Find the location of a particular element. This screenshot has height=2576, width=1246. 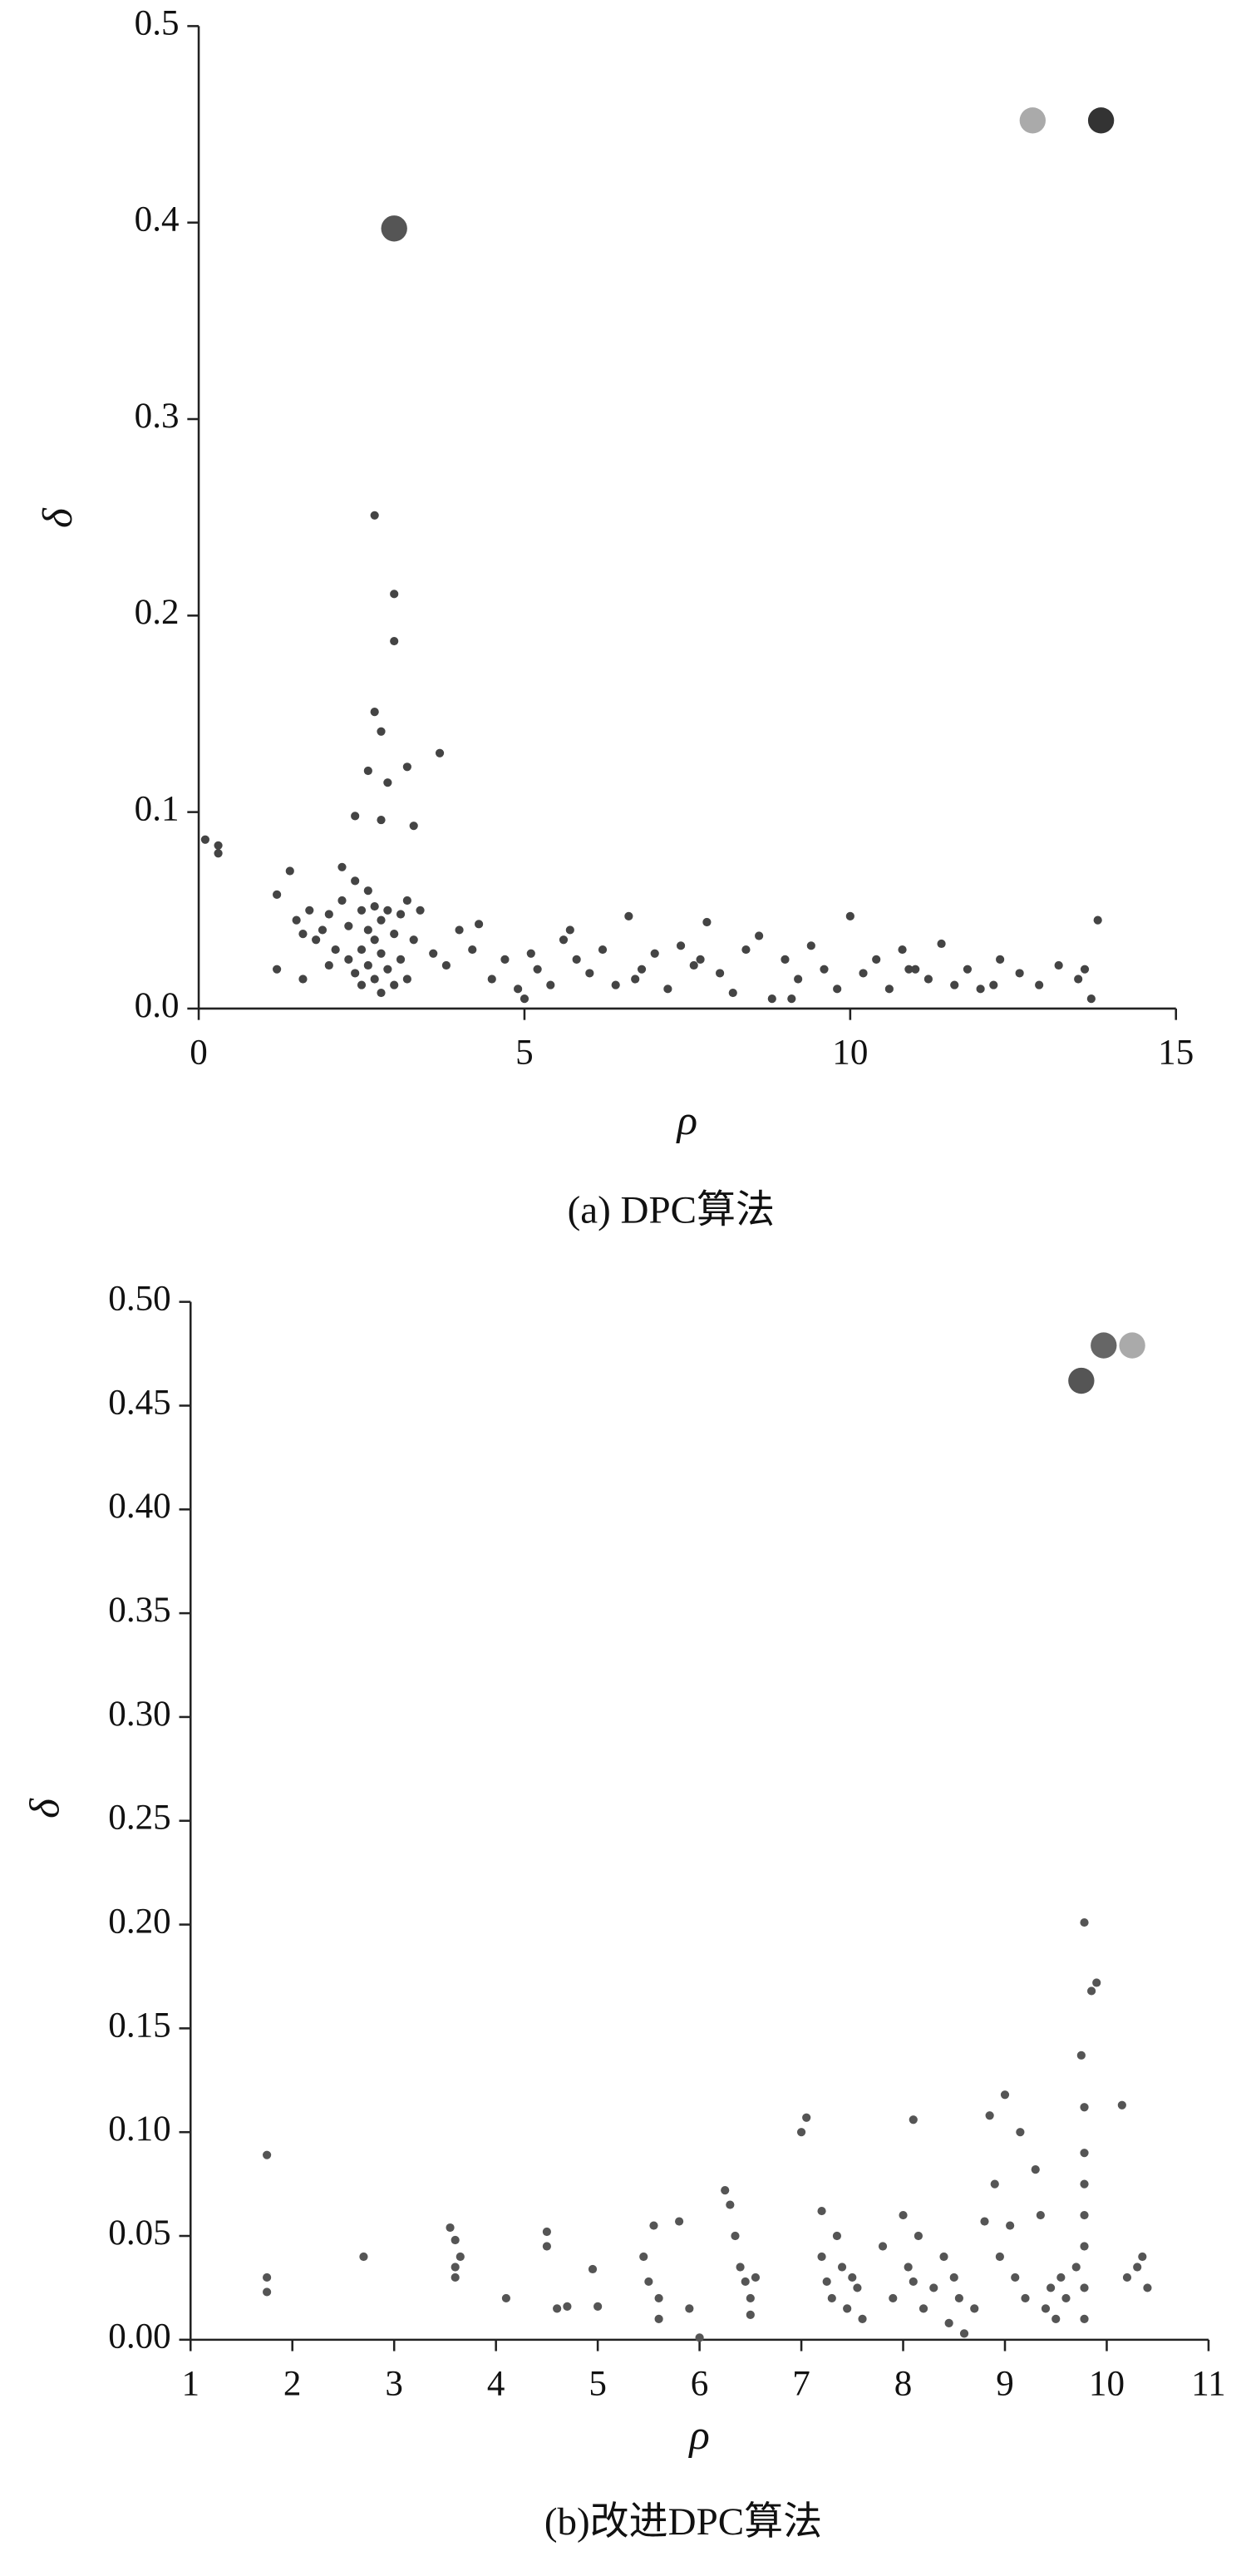

y-tick-label: 0.45 is located at coordinates (139, 1402).